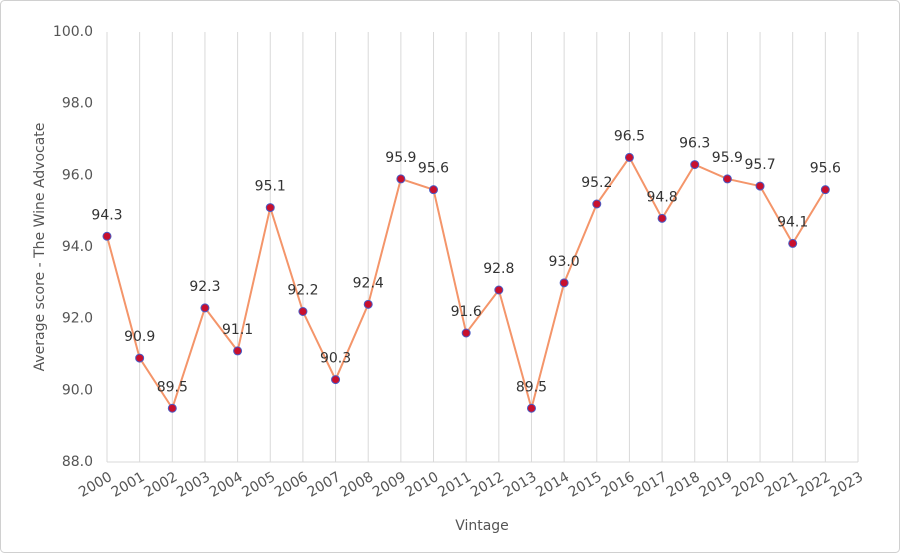  Describe the element at coordinates (368, 283) in the screenshot. I see `data-label: 92.4` at that location.